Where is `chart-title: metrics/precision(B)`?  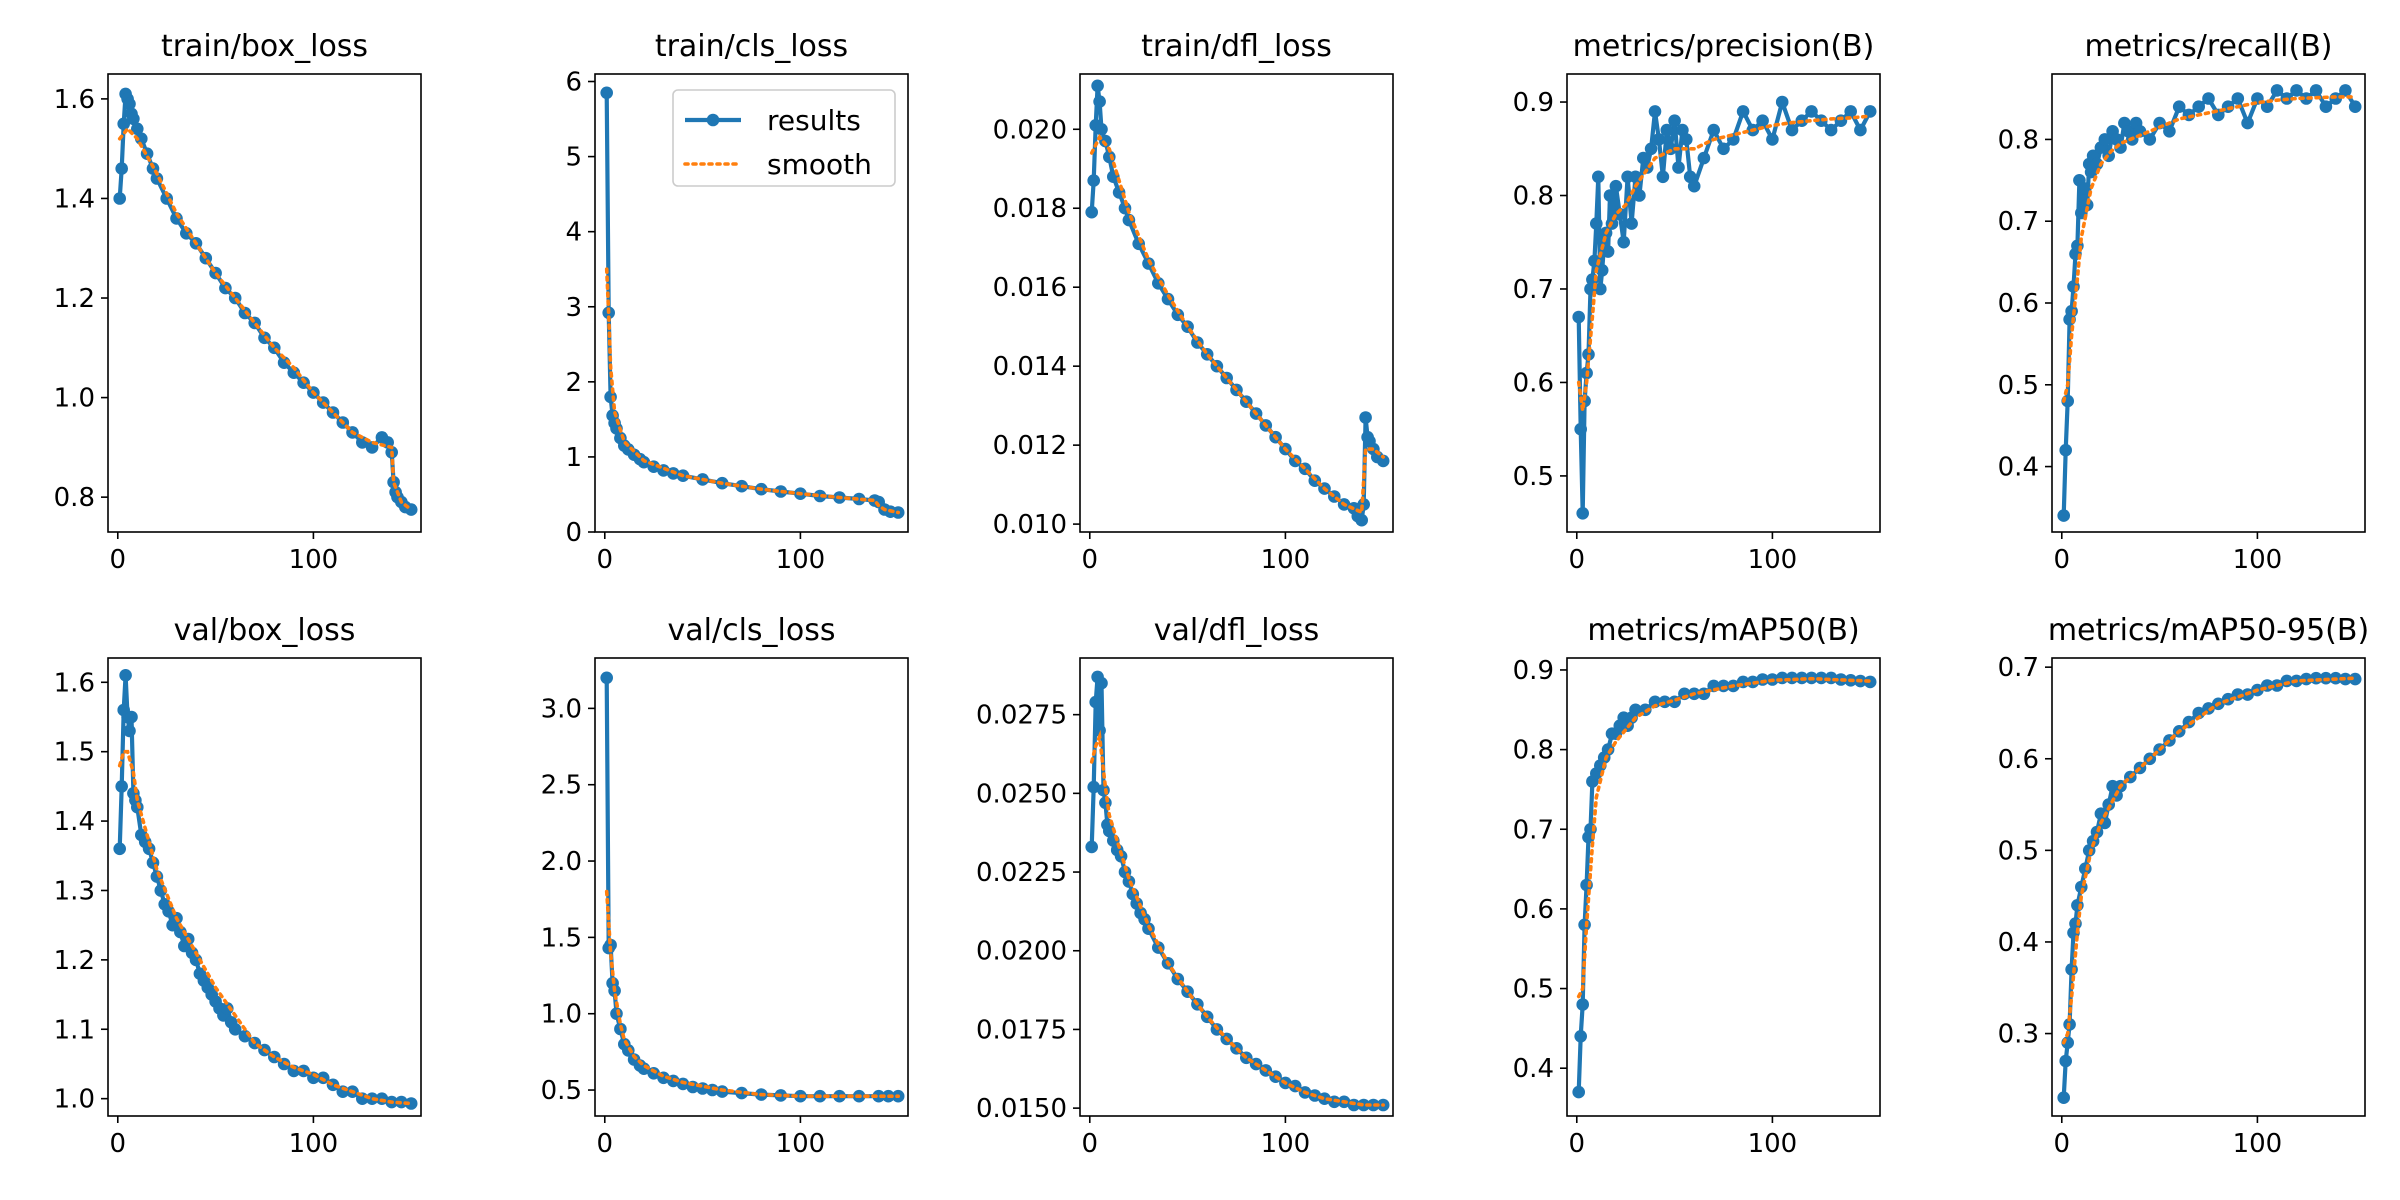
chart-title: metrics/precision(B) is located at coordinates (1724, 46).